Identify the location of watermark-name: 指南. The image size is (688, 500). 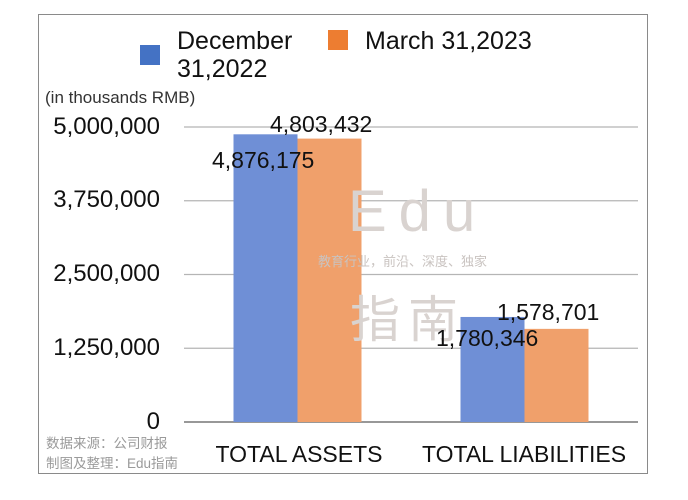
(408, 320).